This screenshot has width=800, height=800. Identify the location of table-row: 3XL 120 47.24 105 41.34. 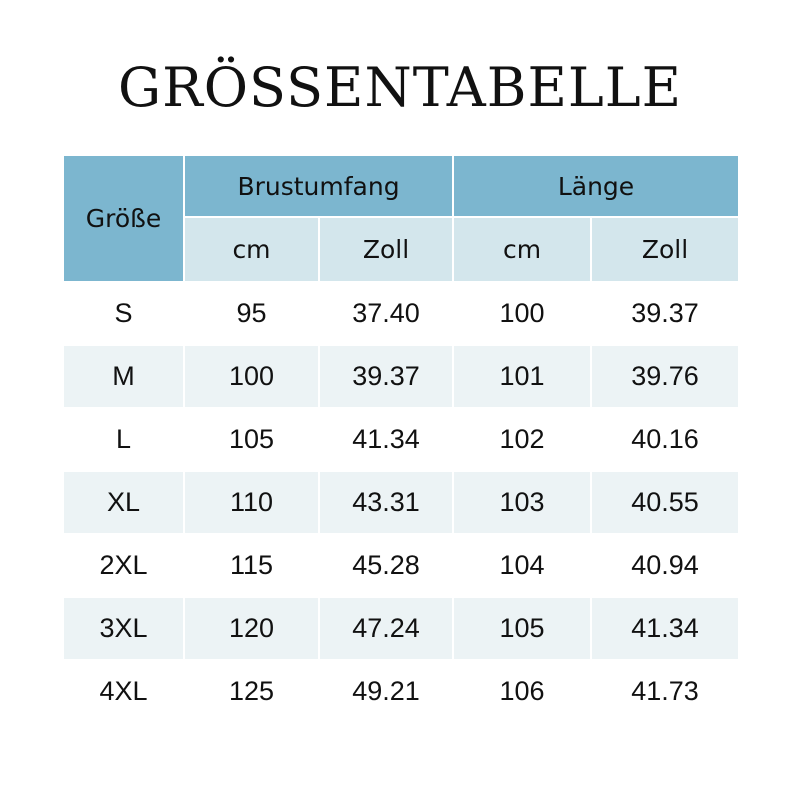
(401, 628).